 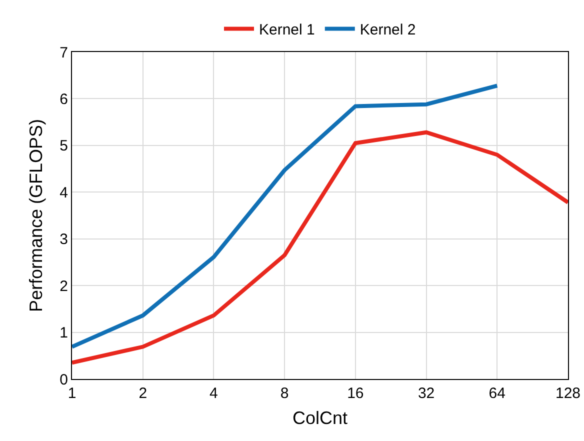 What do you see at coordinates (143, 393) in the screenshot?
I see `x-tick-label: 2` at bounding box center [143, 393].